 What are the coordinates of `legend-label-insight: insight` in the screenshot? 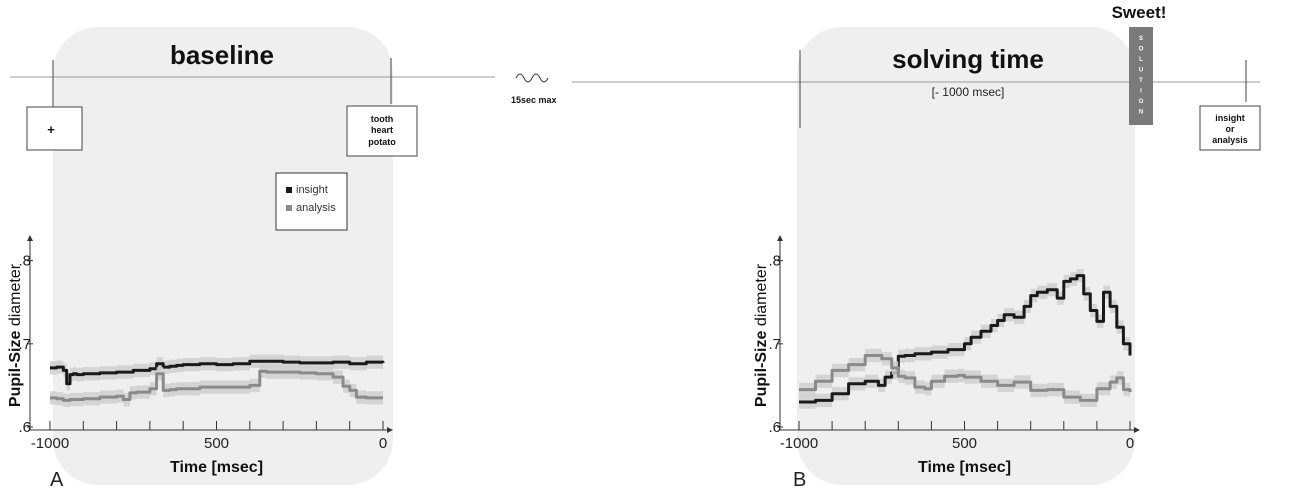 It's located at (312, 190).